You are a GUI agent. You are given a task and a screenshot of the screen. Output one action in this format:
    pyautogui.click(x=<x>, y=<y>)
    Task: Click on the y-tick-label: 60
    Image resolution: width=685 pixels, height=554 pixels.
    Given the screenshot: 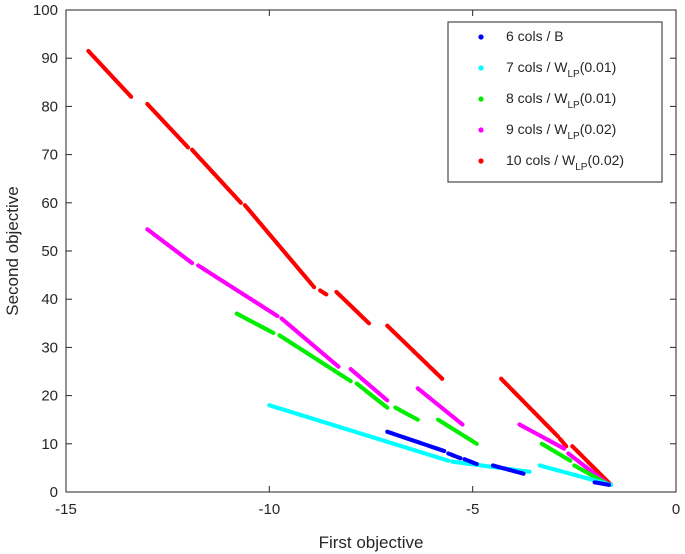 What is the action you would take?
    pyautogui.click(x=49, y=203)
    